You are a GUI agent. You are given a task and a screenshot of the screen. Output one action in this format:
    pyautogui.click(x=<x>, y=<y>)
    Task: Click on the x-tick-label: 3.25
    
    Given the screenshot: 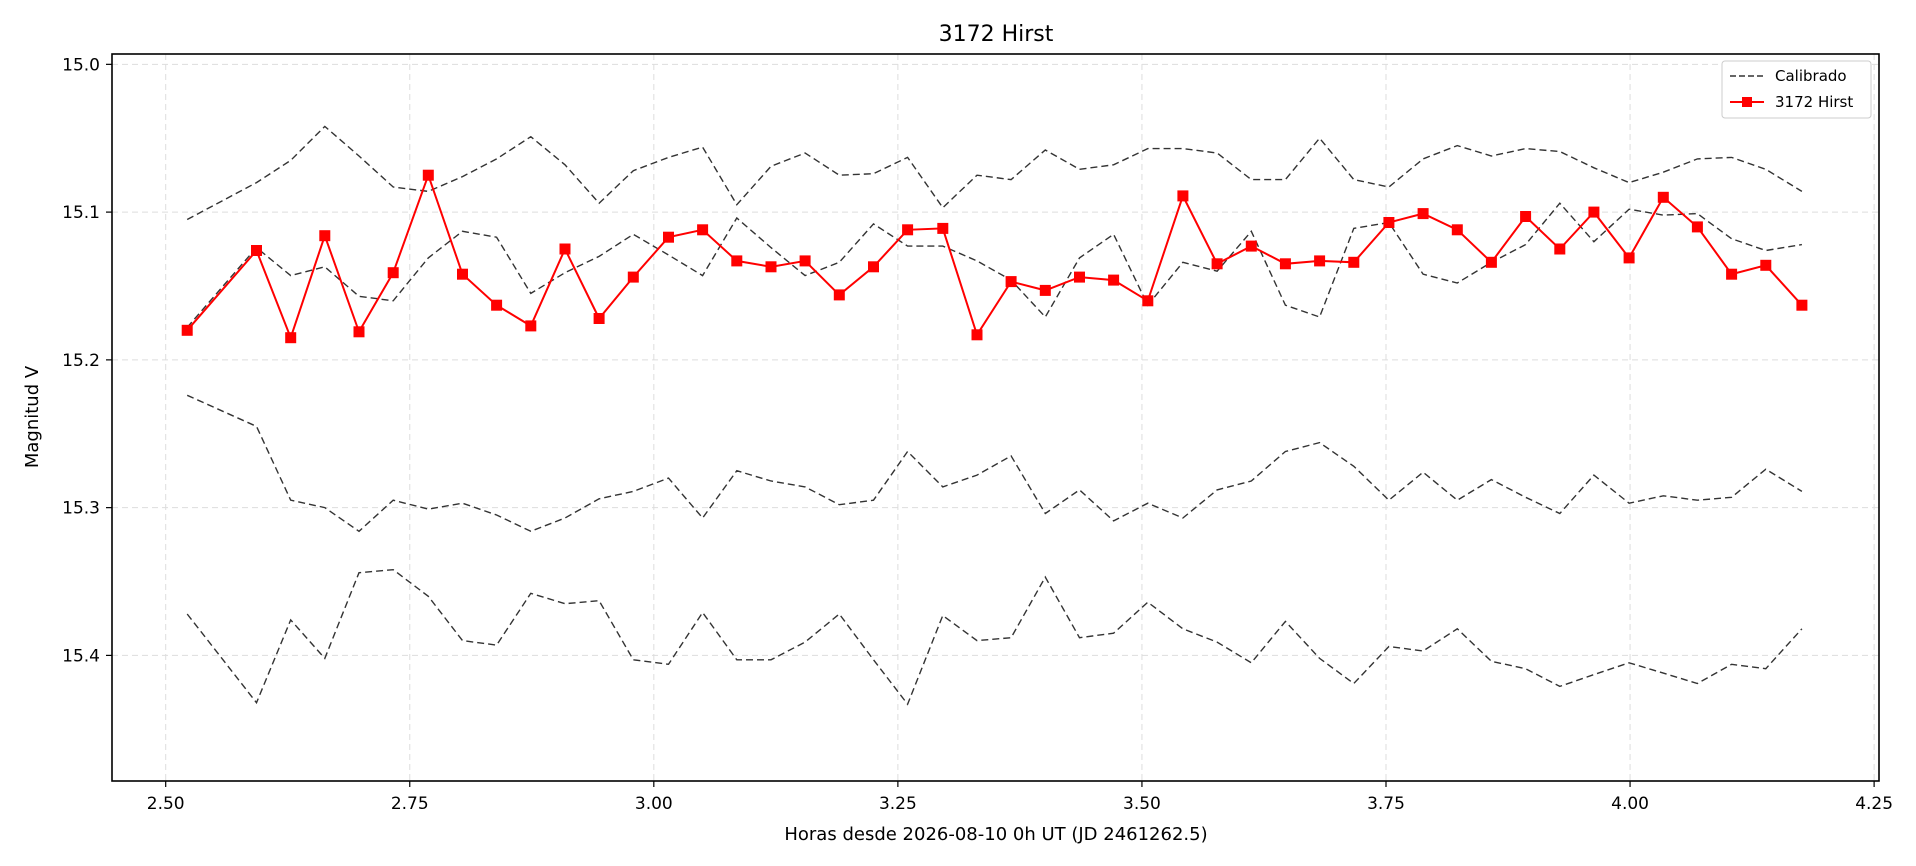 What is the action you would take?
    pyautogui.click(x=898, y=804)
    